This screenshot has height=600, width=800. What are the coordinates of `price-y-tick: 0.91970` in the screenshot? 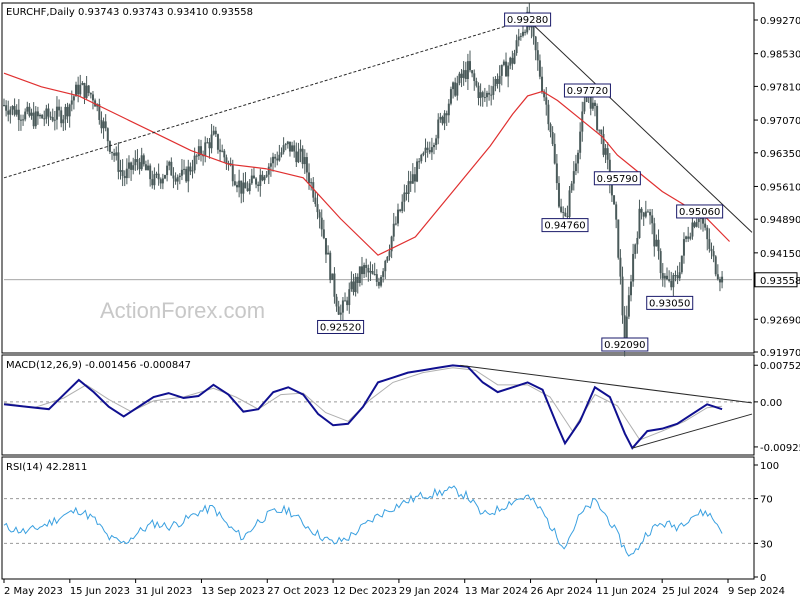 It's located at (780, 353).